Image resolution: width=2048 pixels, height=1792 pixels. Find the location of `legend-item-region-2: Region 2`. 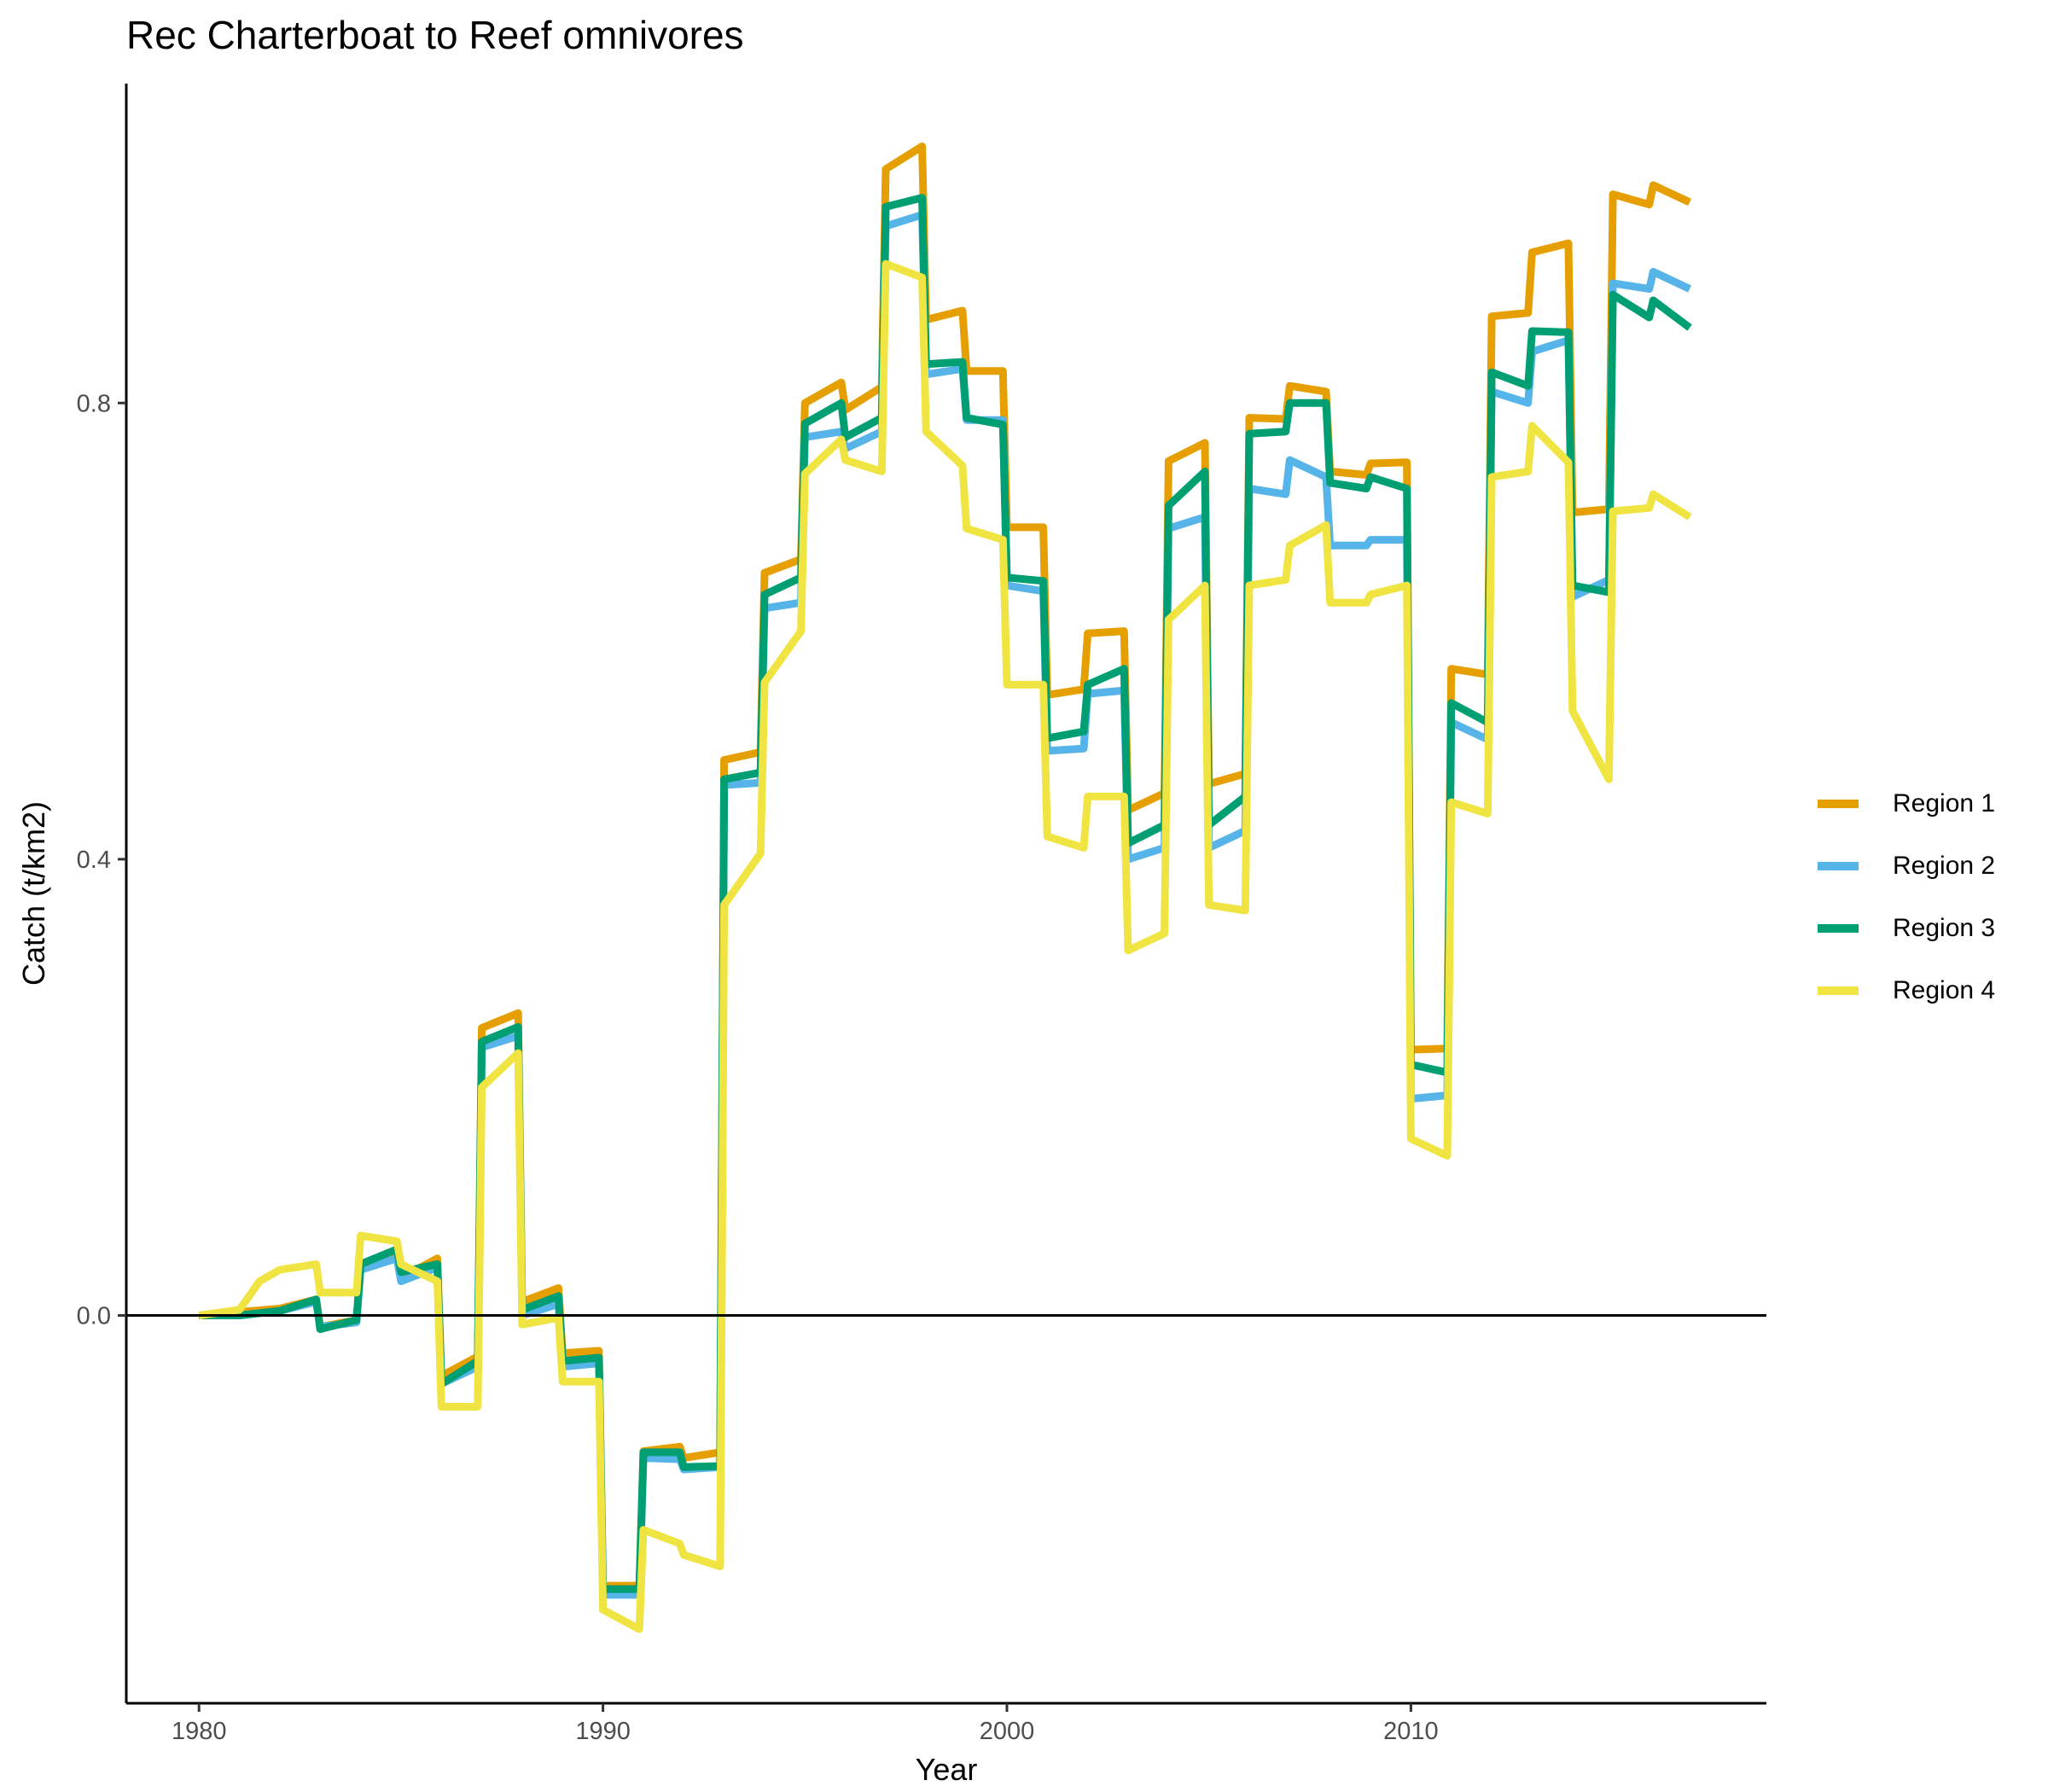

legend-item-region-2: Region 2 is located at coordinates (1907, 866).